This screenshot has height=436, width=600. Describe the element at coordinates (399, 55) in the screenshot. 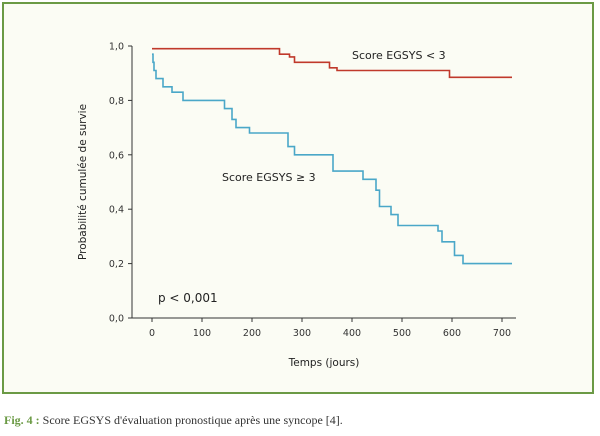

I see `series-label-low-score: Score EGSYS < 3` at that location.